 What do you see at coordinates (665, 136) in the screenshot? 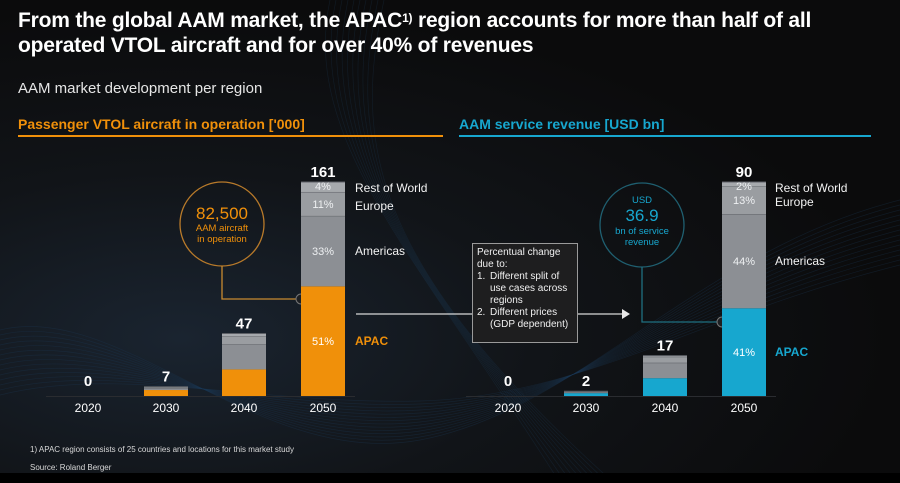
I see `right-header-underline` at bounding box center [665, 136].